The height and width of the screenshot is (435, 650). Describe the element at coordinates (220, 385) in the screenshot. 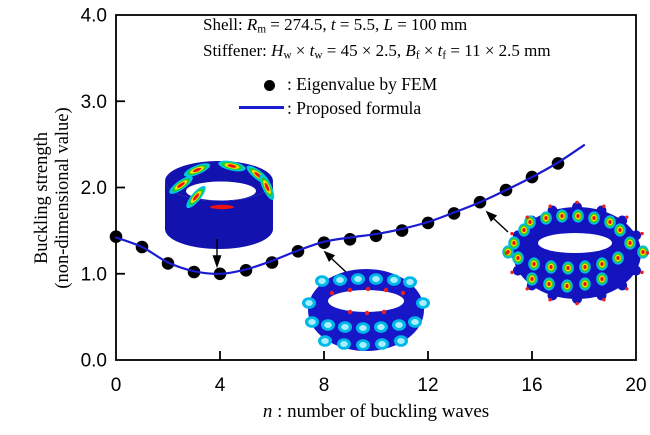

I see `x-tick-label: 4` at that location.